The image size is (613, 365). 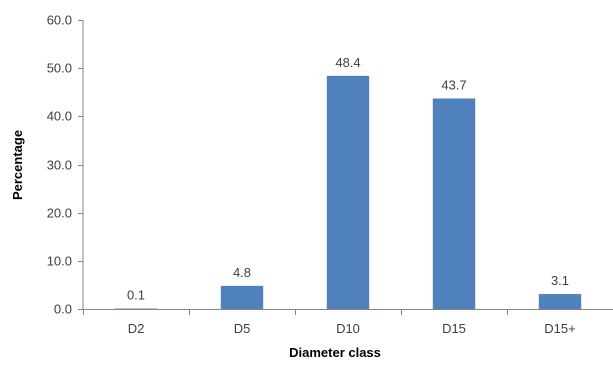 I want to click on data-label: 3.1, so click(x=560, y=280).